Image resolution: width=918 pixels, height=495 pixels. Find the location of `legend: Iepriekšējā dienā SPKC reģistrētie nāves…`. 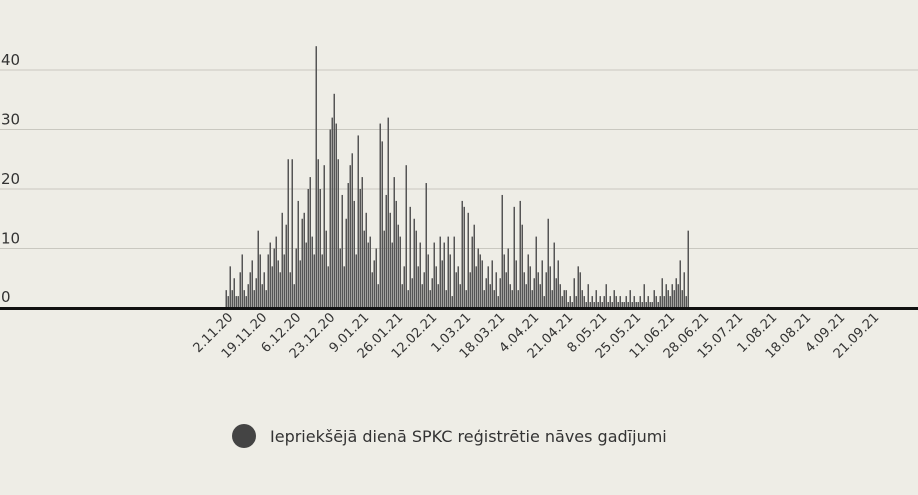

legend: Iepriekšējā dienā SPKC reģistrētie nāves… is located at coordinates (449, 436).